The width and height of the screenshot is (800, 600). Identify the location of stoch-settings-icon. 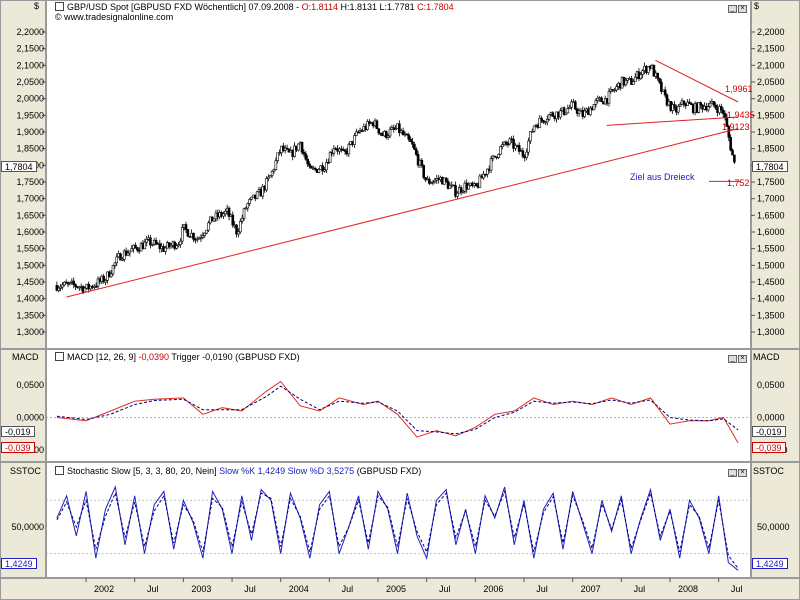
(59, 470).